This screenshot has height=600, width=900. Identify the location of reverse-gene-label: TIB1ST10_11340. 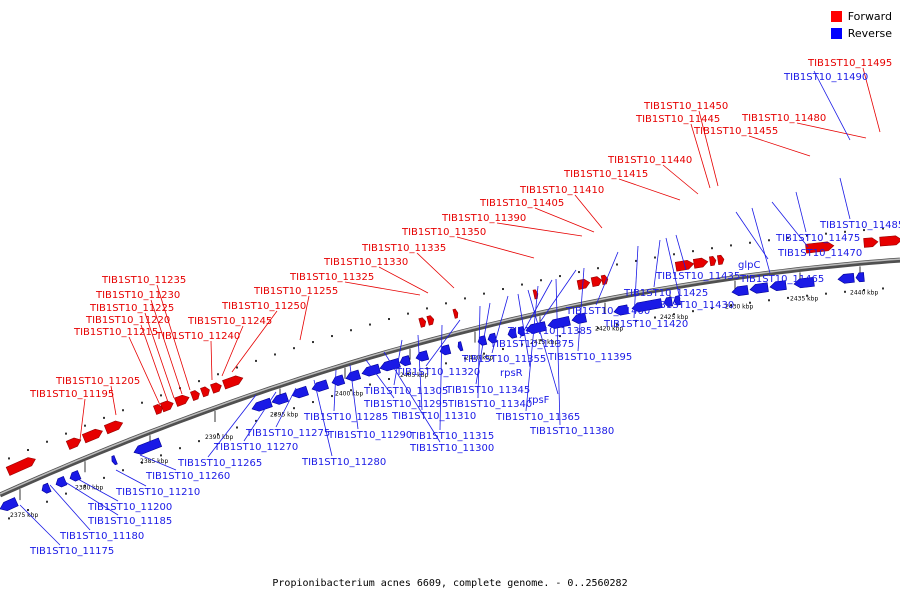
(489, 404).